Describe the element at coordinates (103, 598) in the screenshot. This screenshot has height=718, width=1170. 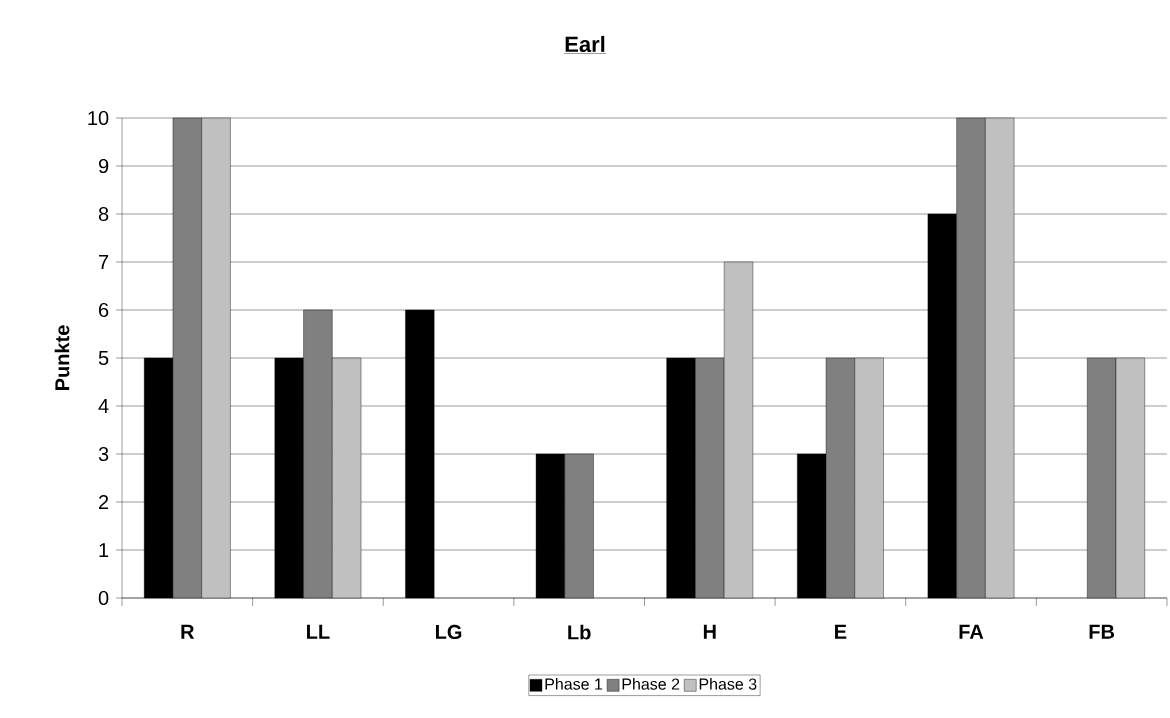
I see `y-tick-label: 0` at that location.